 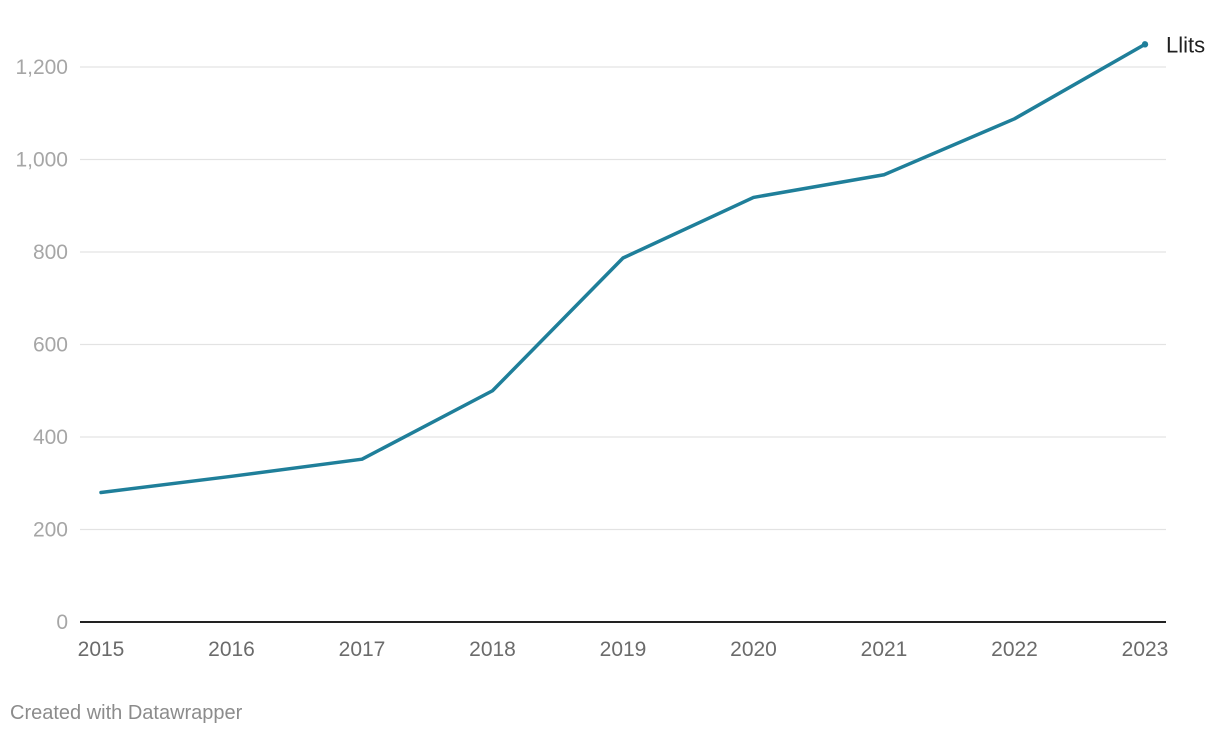 What do you see at coordinates (1145, 649) in the screenshot?
I see `x-tick-label: 2023` at bounding box center [1145, 649].